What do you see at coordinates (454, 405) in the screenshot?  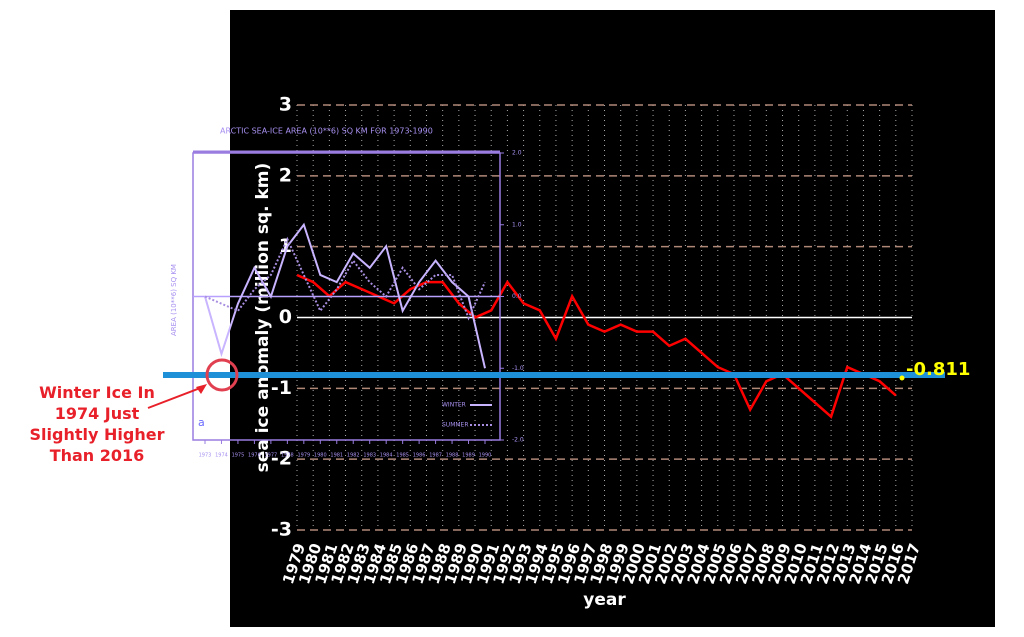 I see `legend-label: WINTER` at bounding box center [454, 405].